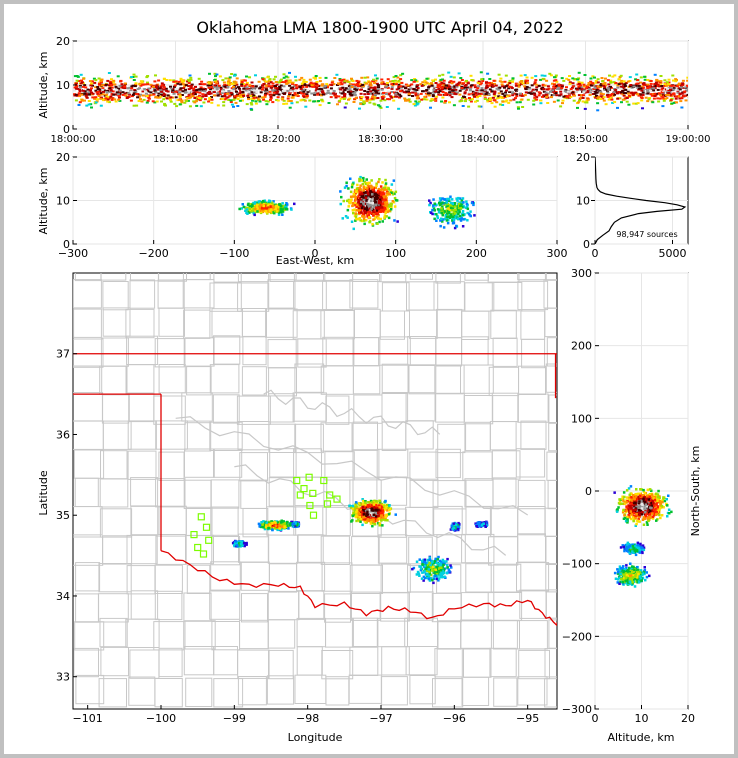  What do you see at coordinates (595, 253) in the screenshot?
I see `x-tick-label: 0` at bounding box center [595, 253].